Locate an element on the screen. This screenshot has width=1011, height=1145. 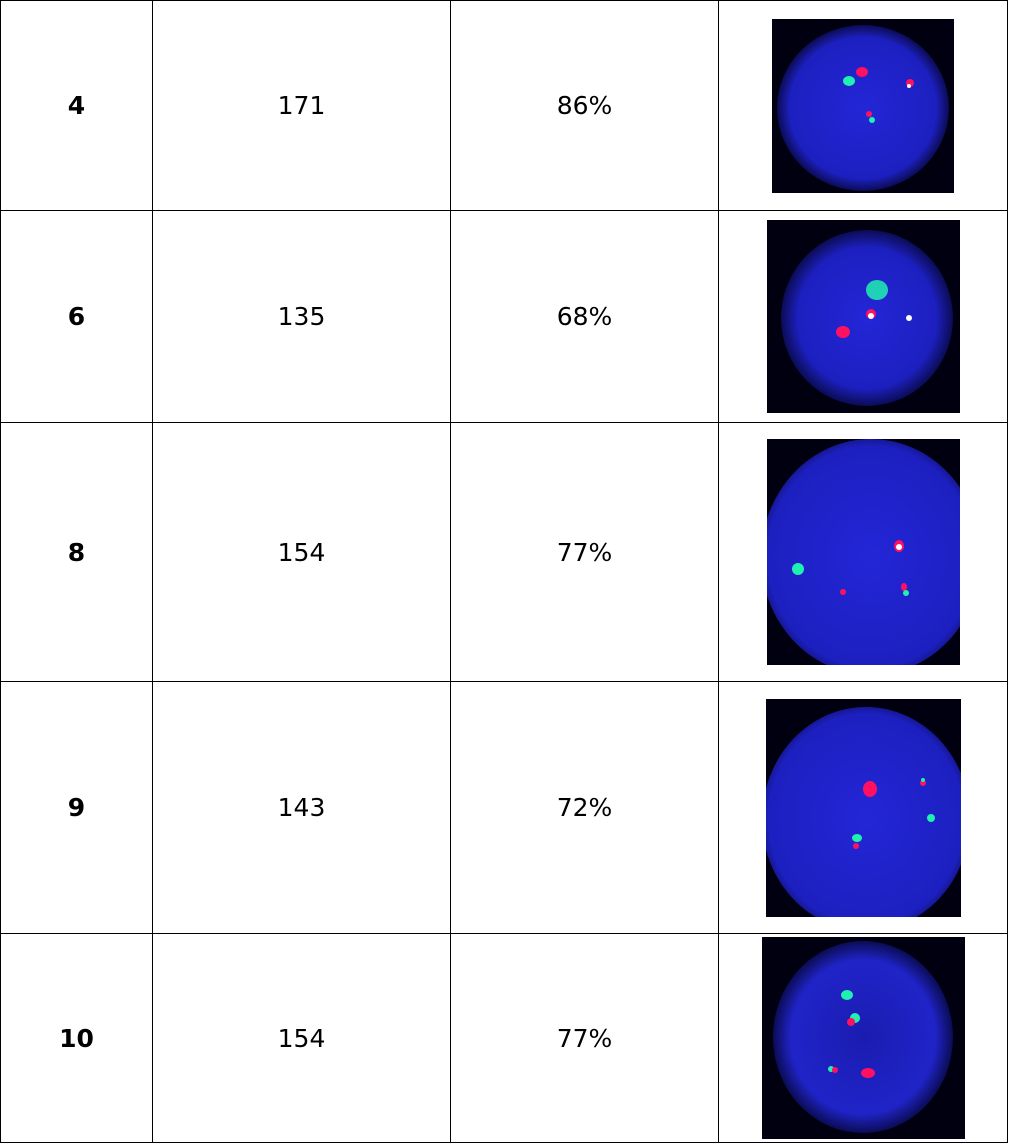
count-cell: 171 is located at coordinates (301, 105).